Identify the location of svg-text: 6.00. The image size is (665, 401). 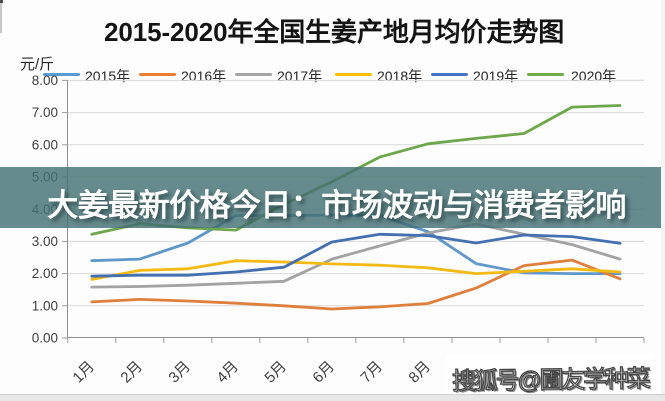
(45, 144).